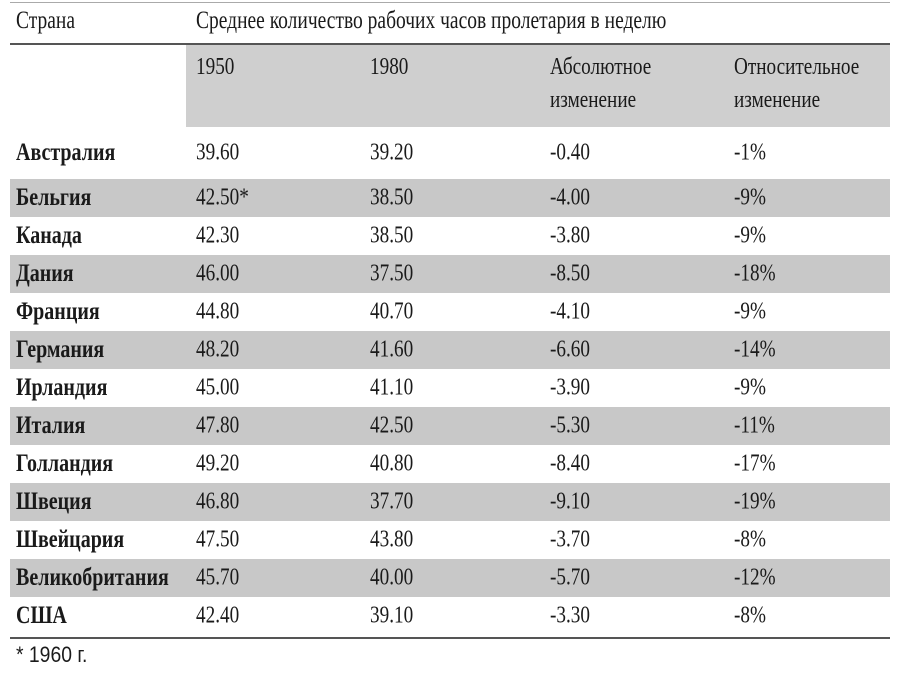 The width and height of the screenshot is (900, 675). I want to click on table-row: Бельгия 42.50* 38.50 -4.00 -9%, so click(450, 198).